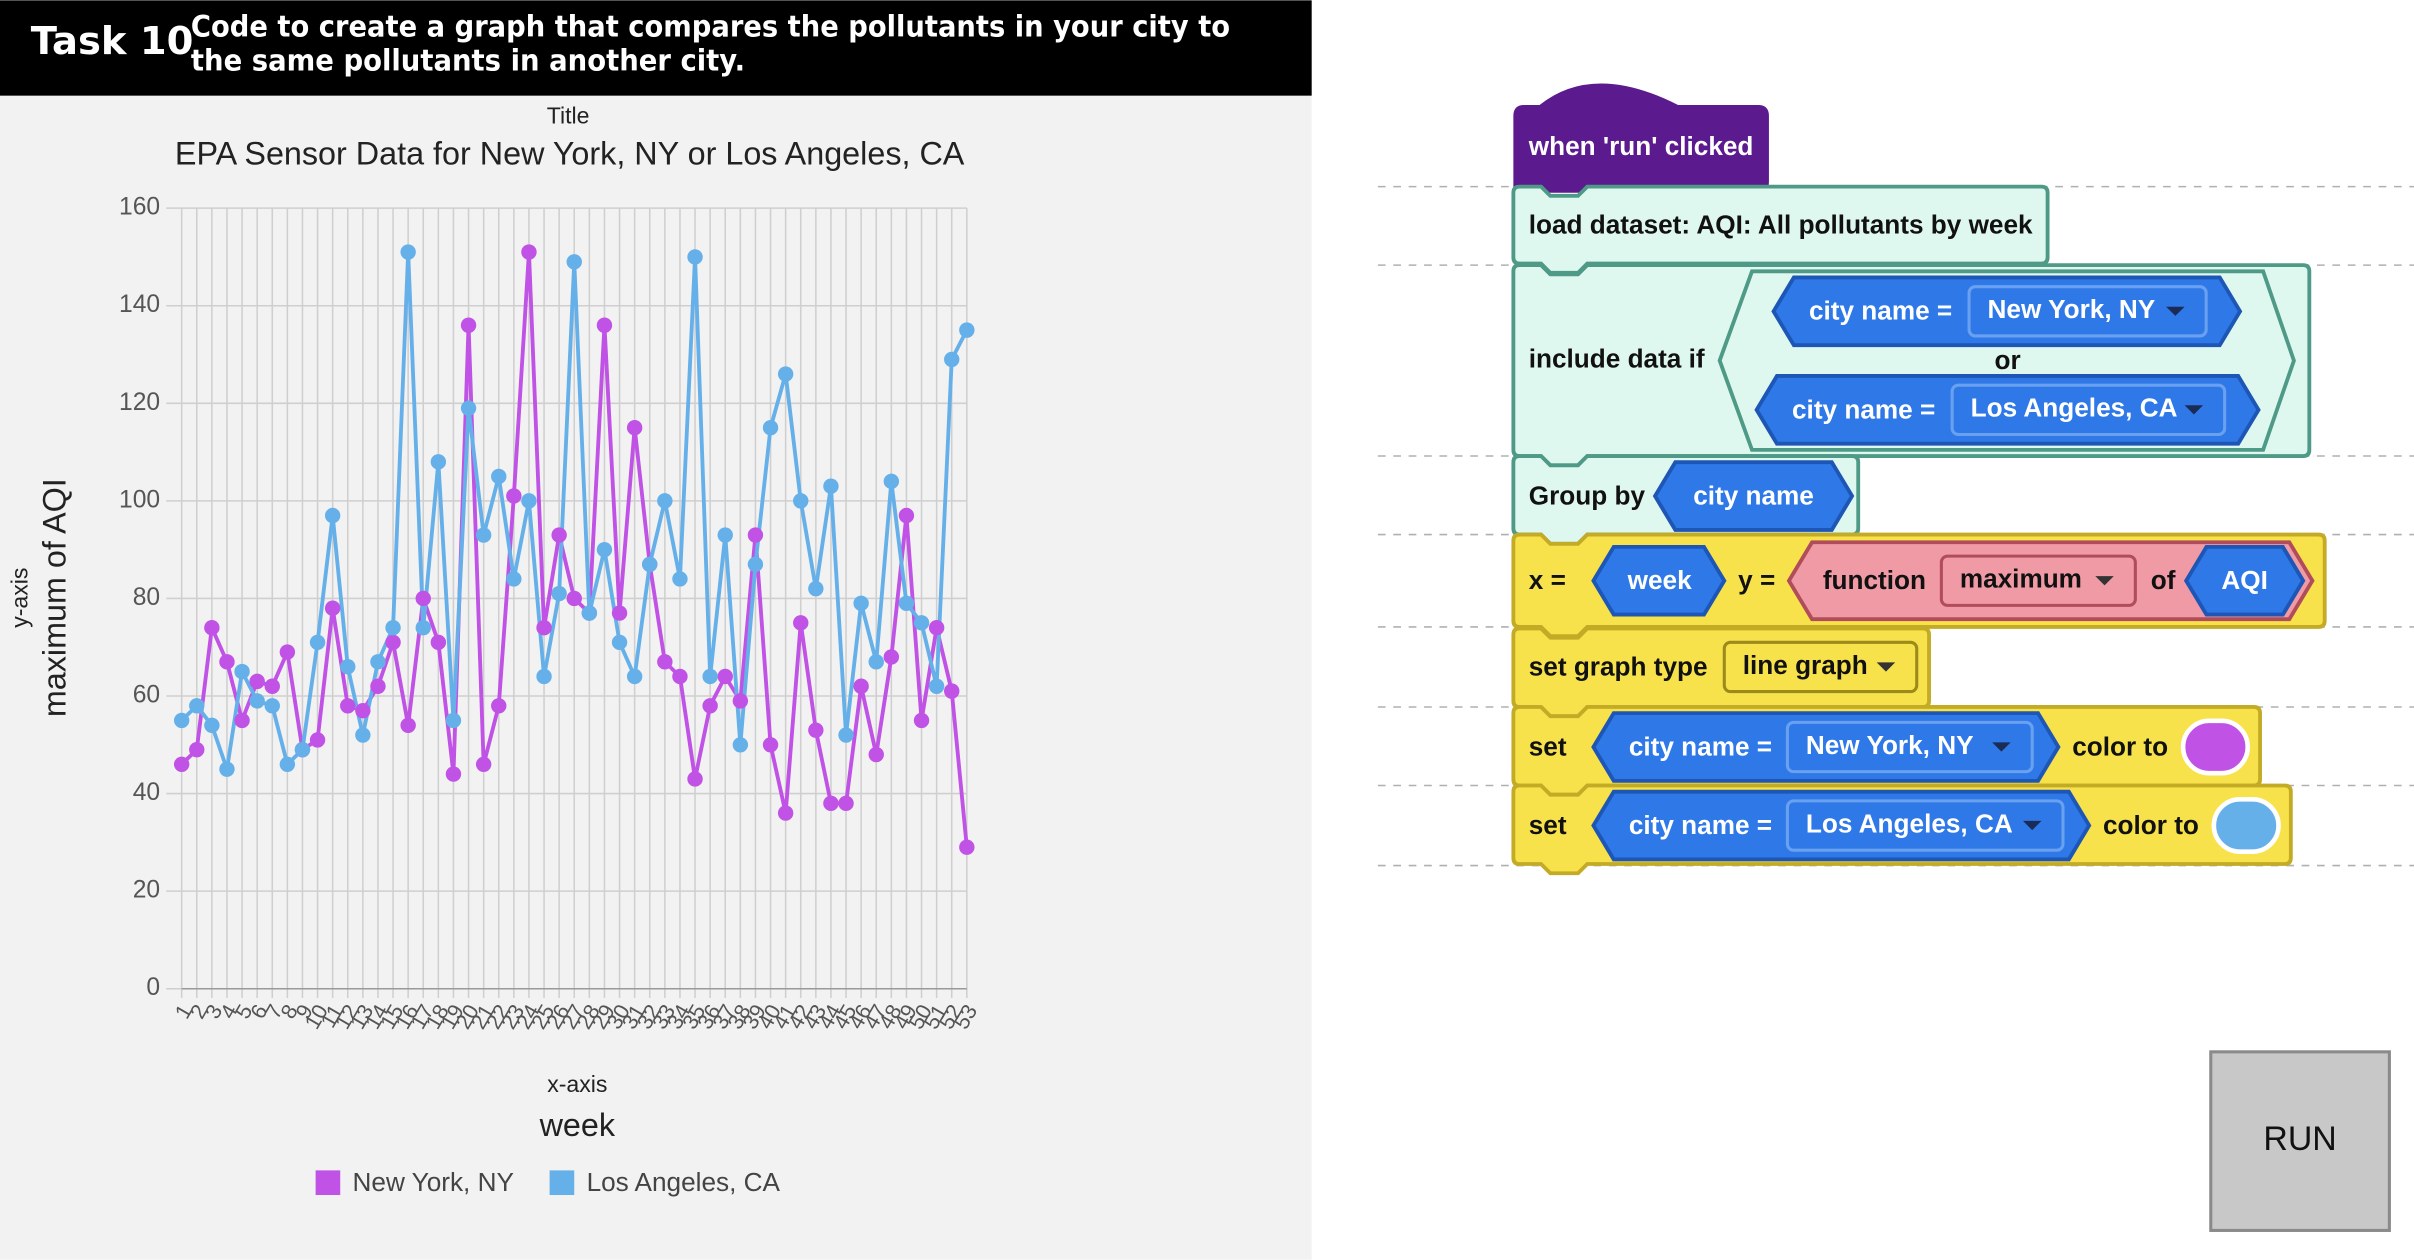  Describe the element at coordinates (2007, 360) in the screenshot. I see `or-label: or` at that location.